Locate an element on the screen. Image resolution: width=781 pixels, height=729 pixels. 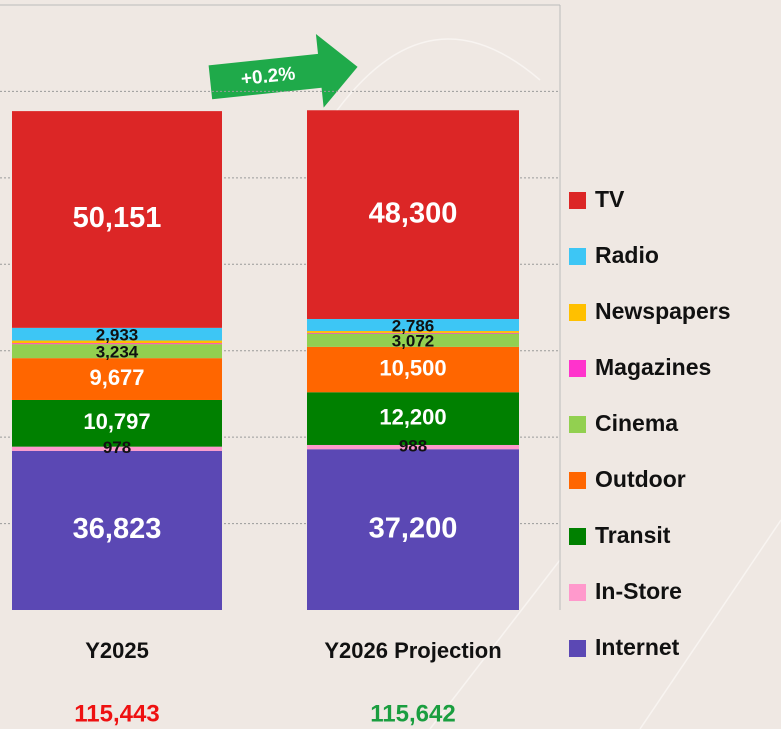
change-arrow: +0.2% is located at coordinates (283, 71).